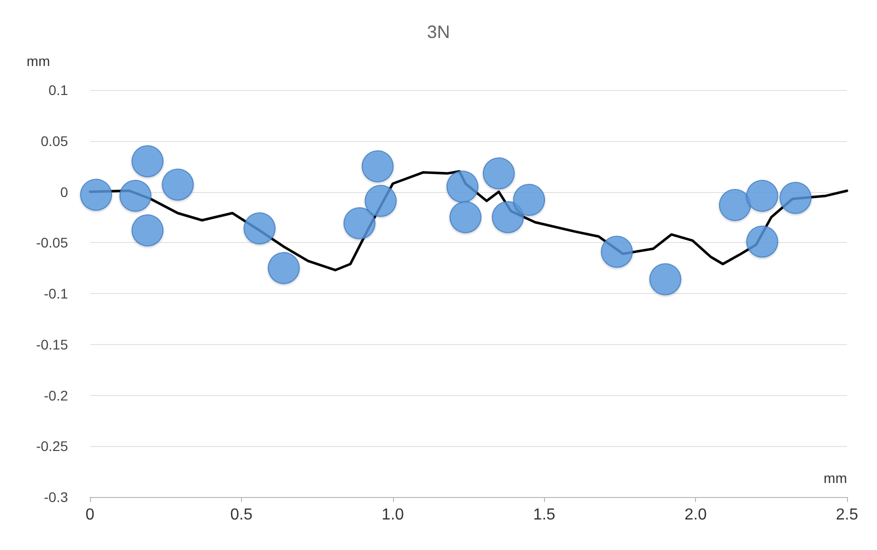 Image resolution: width=877 pixels, height=550 pixels. I want to click on x-tick-label: 1.0, so click(393, 515).